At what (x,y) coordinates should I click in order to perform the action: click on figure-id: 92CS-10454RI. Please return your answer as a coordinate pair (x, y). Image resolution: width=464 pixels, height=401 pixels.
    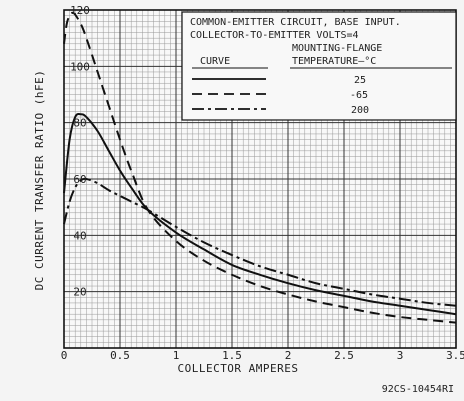
    Looking at the image, I should click on (418, 389).